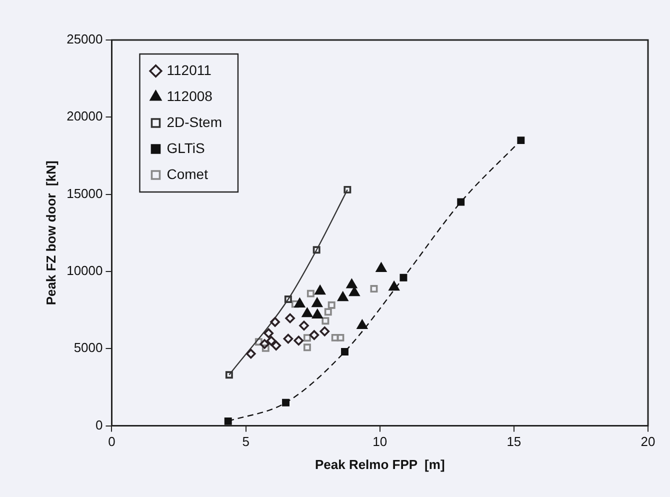 This screenshot has width=670, height=497. What do you see at coordinates (187, 174) in the screenshot?
I see `legend-label: Comet` at bounding box center [187, 174].